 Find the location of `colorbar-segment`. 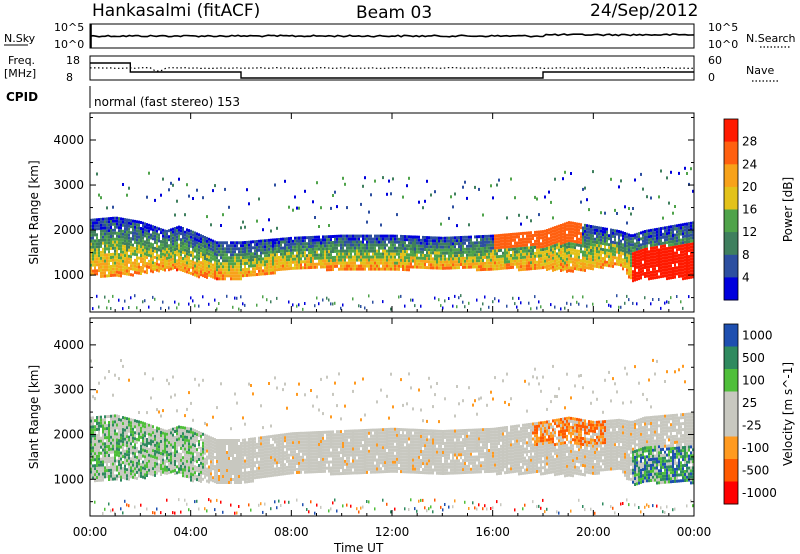

colorbar-segment is located at coordinates (731, 221).